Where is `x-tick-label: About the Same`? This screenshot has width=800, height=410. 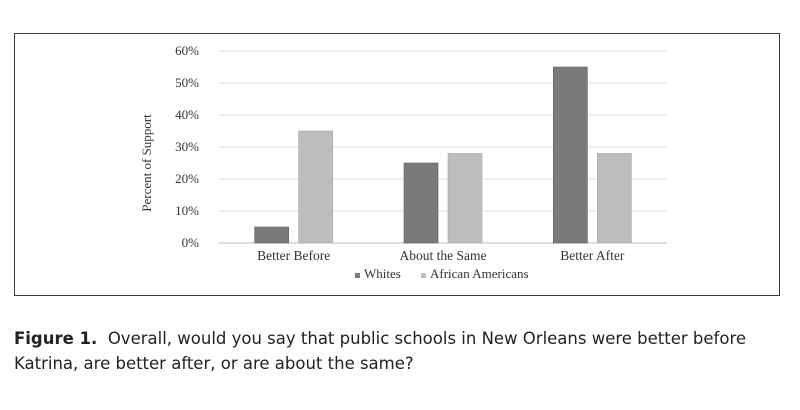 x-tick-label: About the Same is located at coordinates (443, 255).